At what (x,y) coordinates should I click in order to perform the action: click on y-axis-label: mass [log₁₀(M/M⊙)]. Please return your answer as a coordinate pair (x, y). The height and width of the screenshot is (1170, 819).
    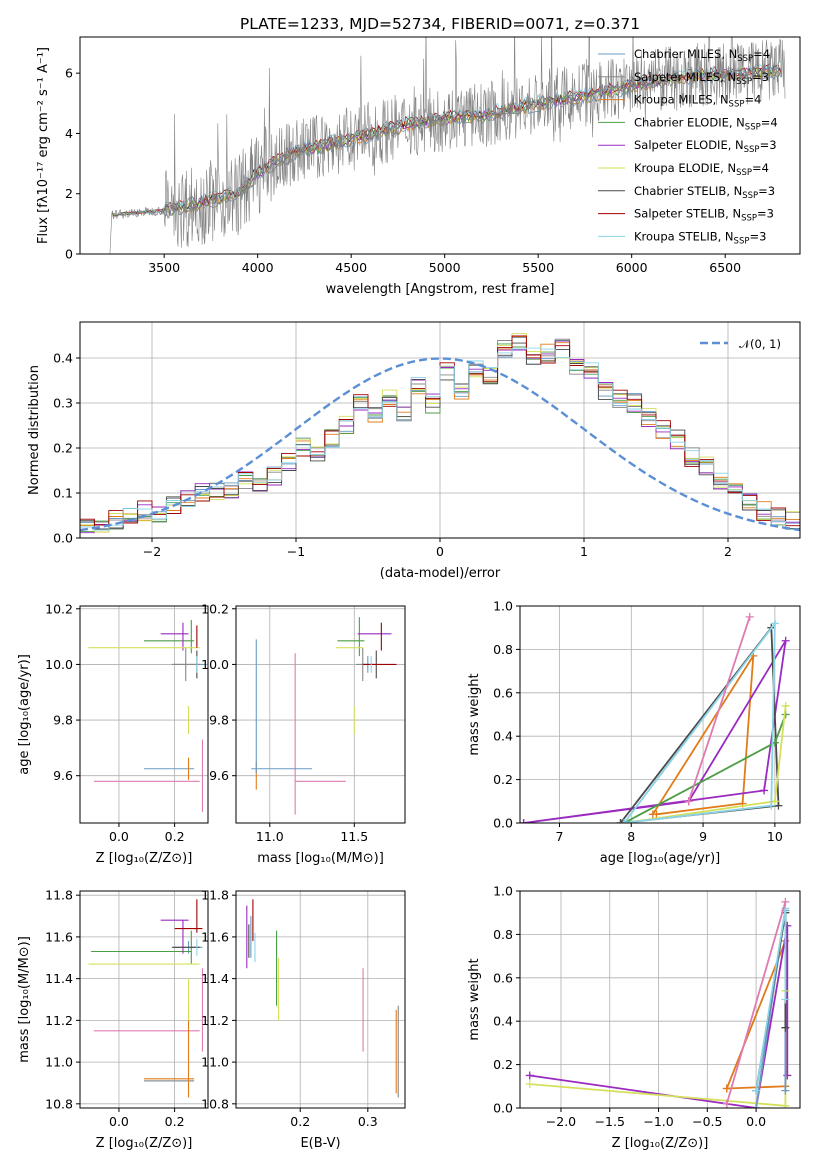
    Looking at the image, I should click on (24, 999).